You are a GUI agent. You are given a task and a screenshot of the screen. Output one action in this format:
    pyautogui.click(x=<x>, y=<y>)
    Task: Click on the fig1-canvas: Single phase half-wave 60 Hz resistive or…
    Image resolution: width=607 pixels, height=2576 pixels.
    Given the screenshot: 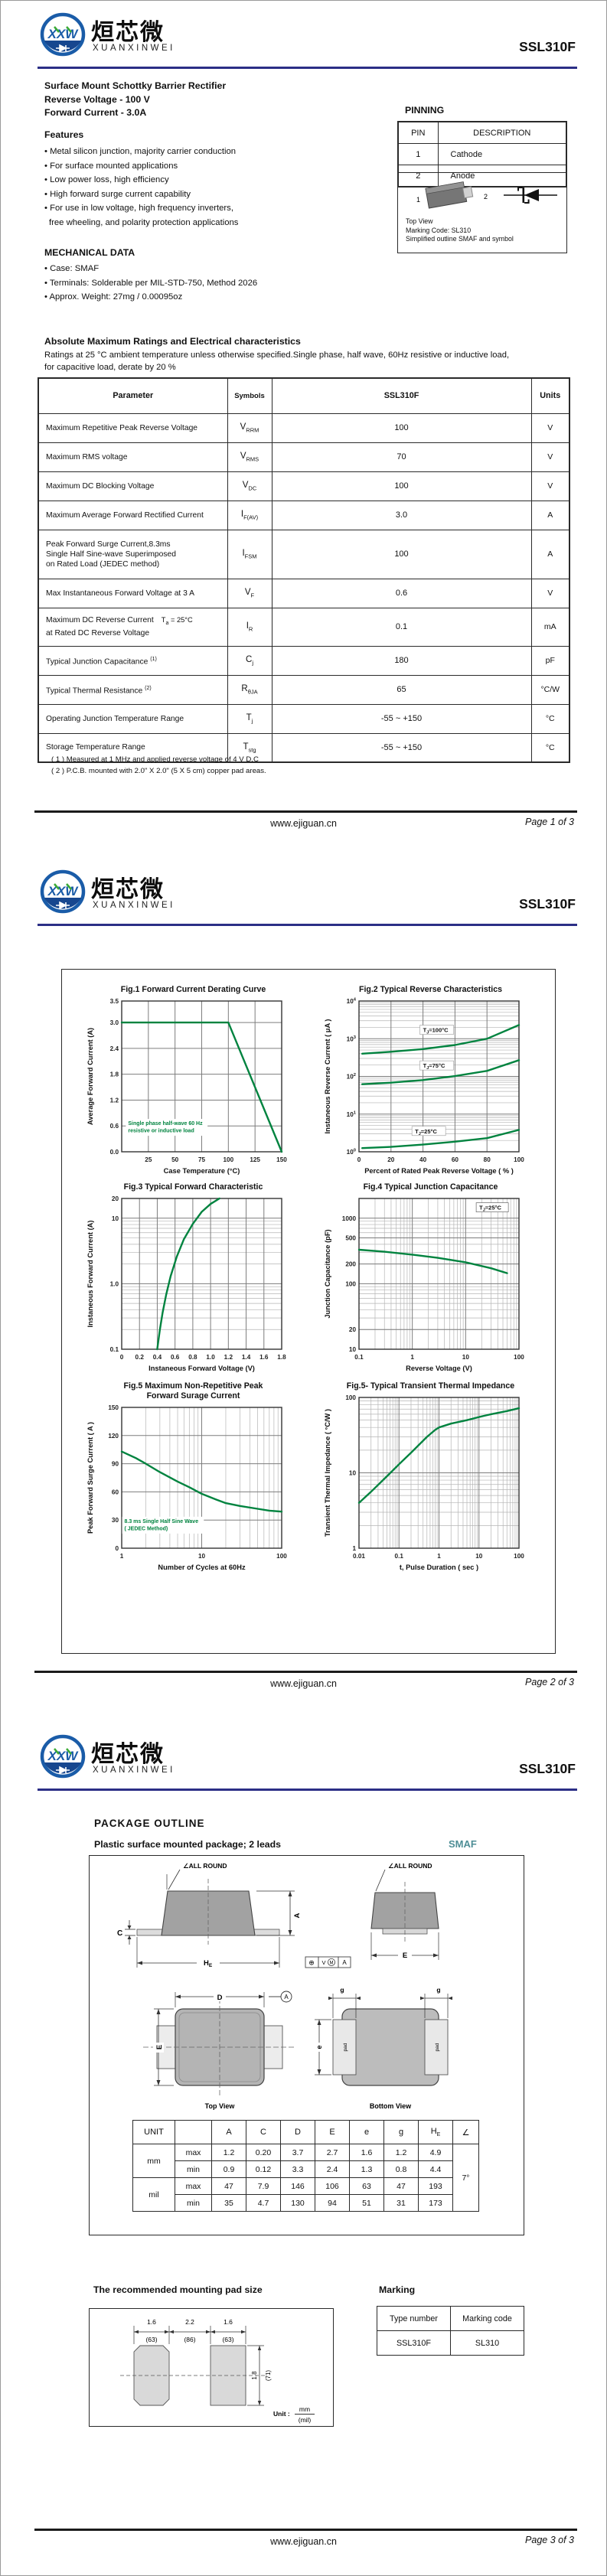 What is the action you would take?
    pyautogui.click(x=187, y=1086)
    